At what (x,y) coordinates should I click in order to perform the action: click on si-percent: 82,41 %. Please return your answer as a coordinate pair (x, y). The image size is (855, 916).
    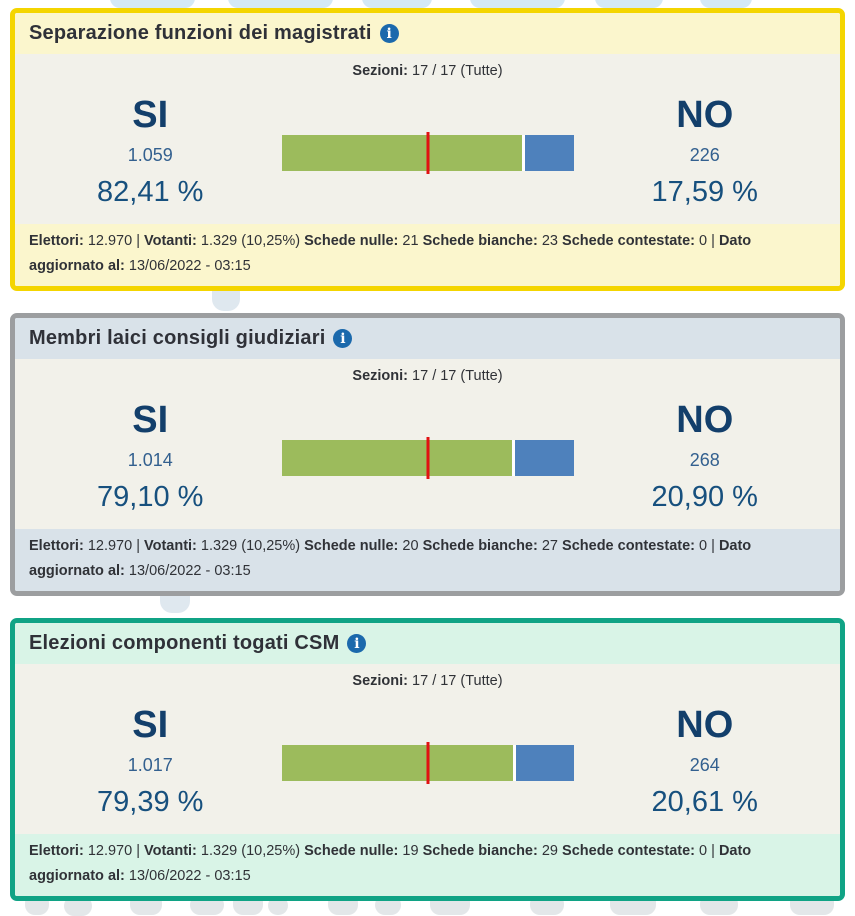
    Looking at the image, I should click on (150, 191).